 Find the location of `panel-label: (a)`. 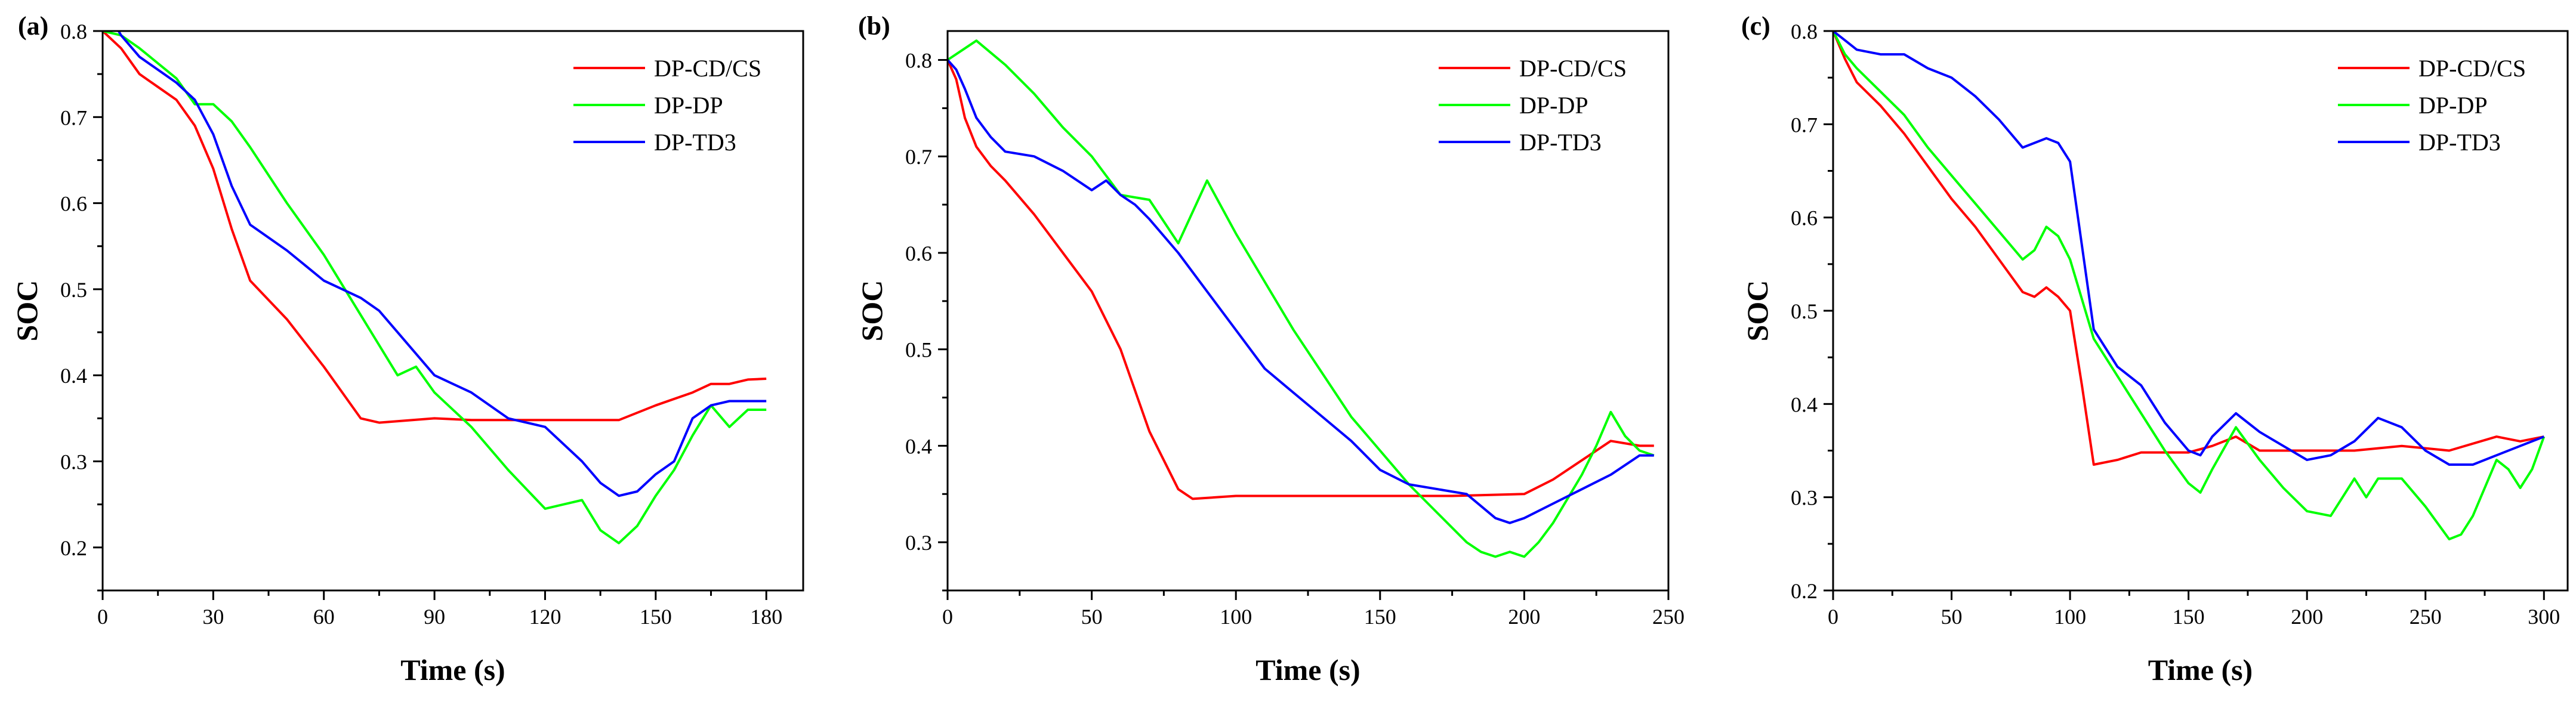

panel-label: (a) is located at coordinates (33, 26).